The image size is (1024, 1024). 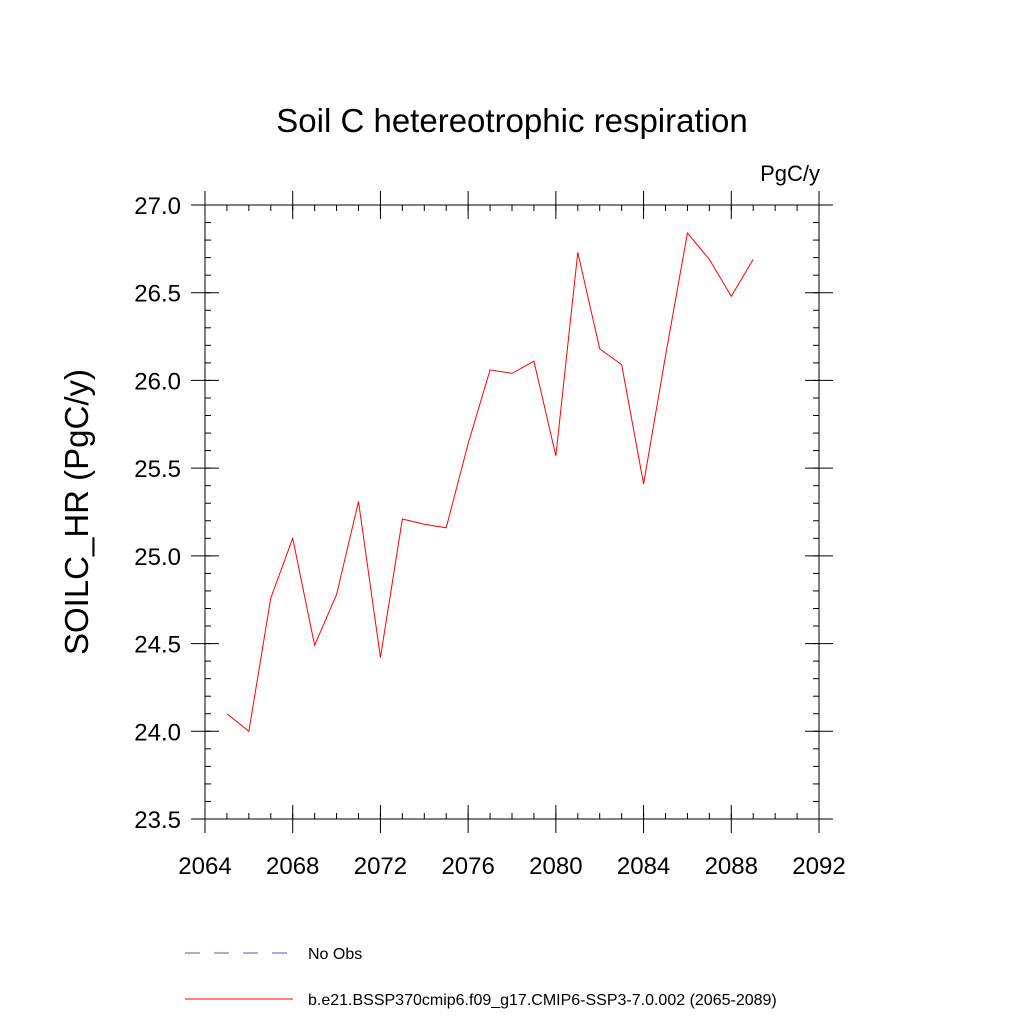 What do you see at coordinates (467, 866) in the screenshot?
I see `x-tick-label: 2076` at bounding box center [467, 866].